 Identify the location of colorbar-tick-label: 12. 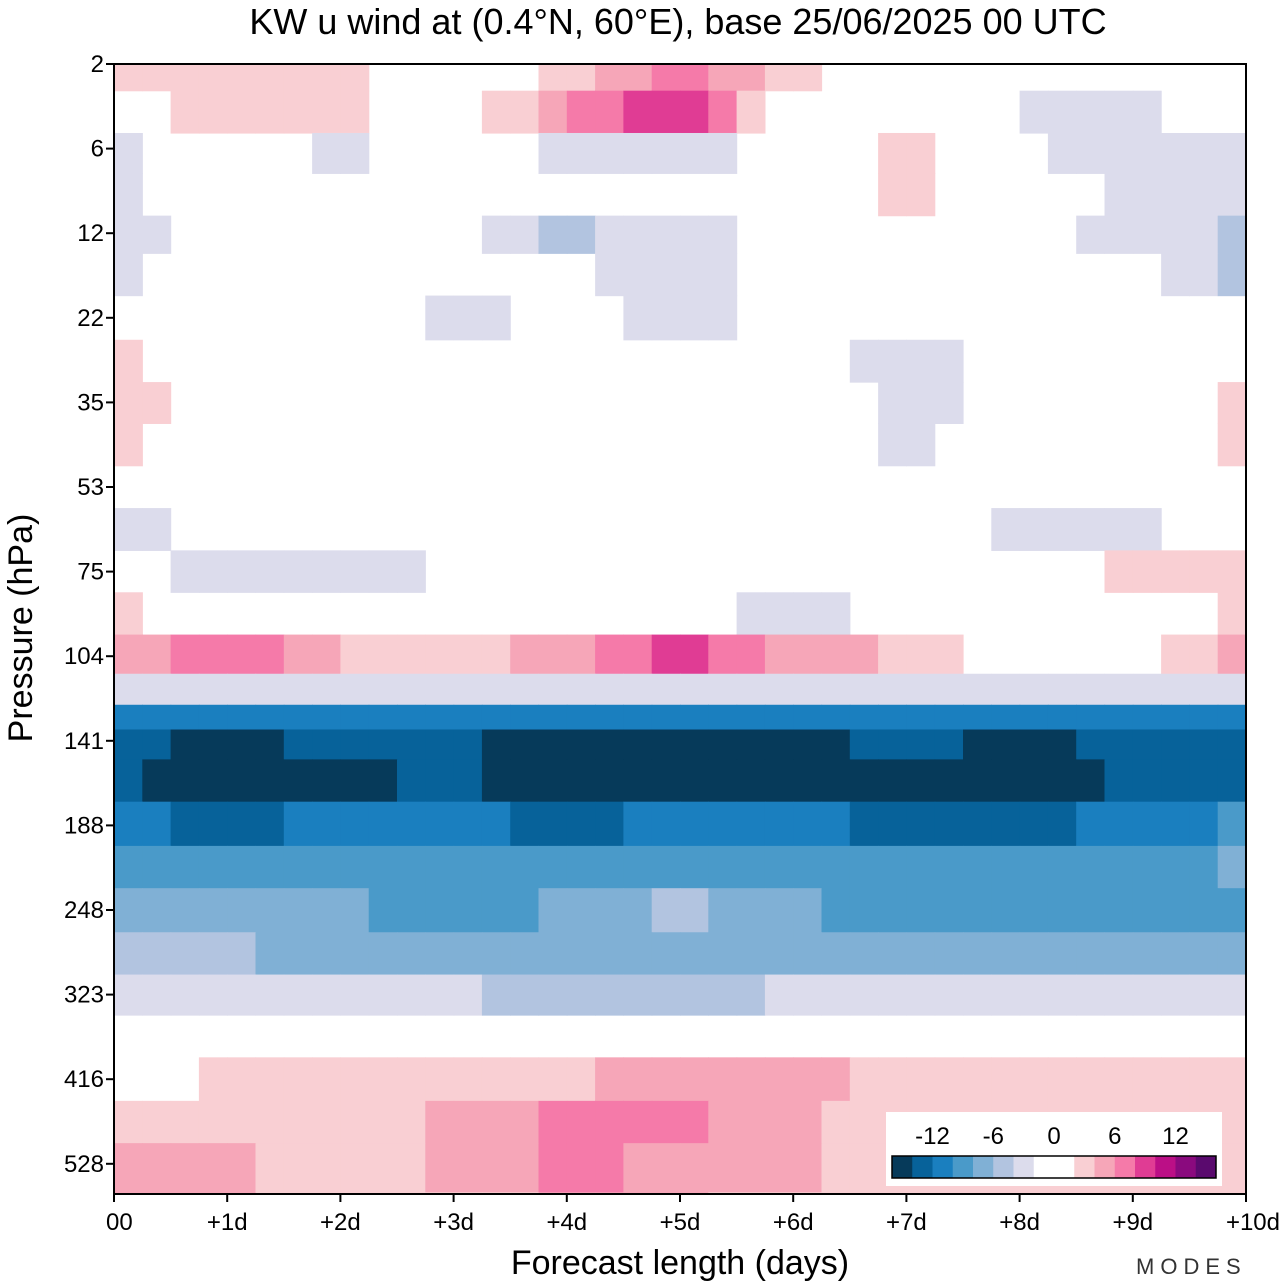
(1175, 1136).